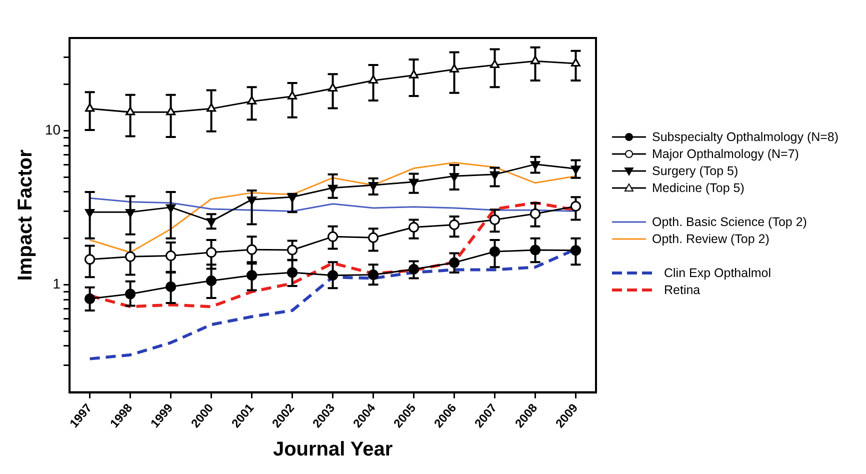  What do you see at coordinates (25, 215) in the screenshot?
I see `y-axis-title: Impact Factor` at bounding box center [25, 215].